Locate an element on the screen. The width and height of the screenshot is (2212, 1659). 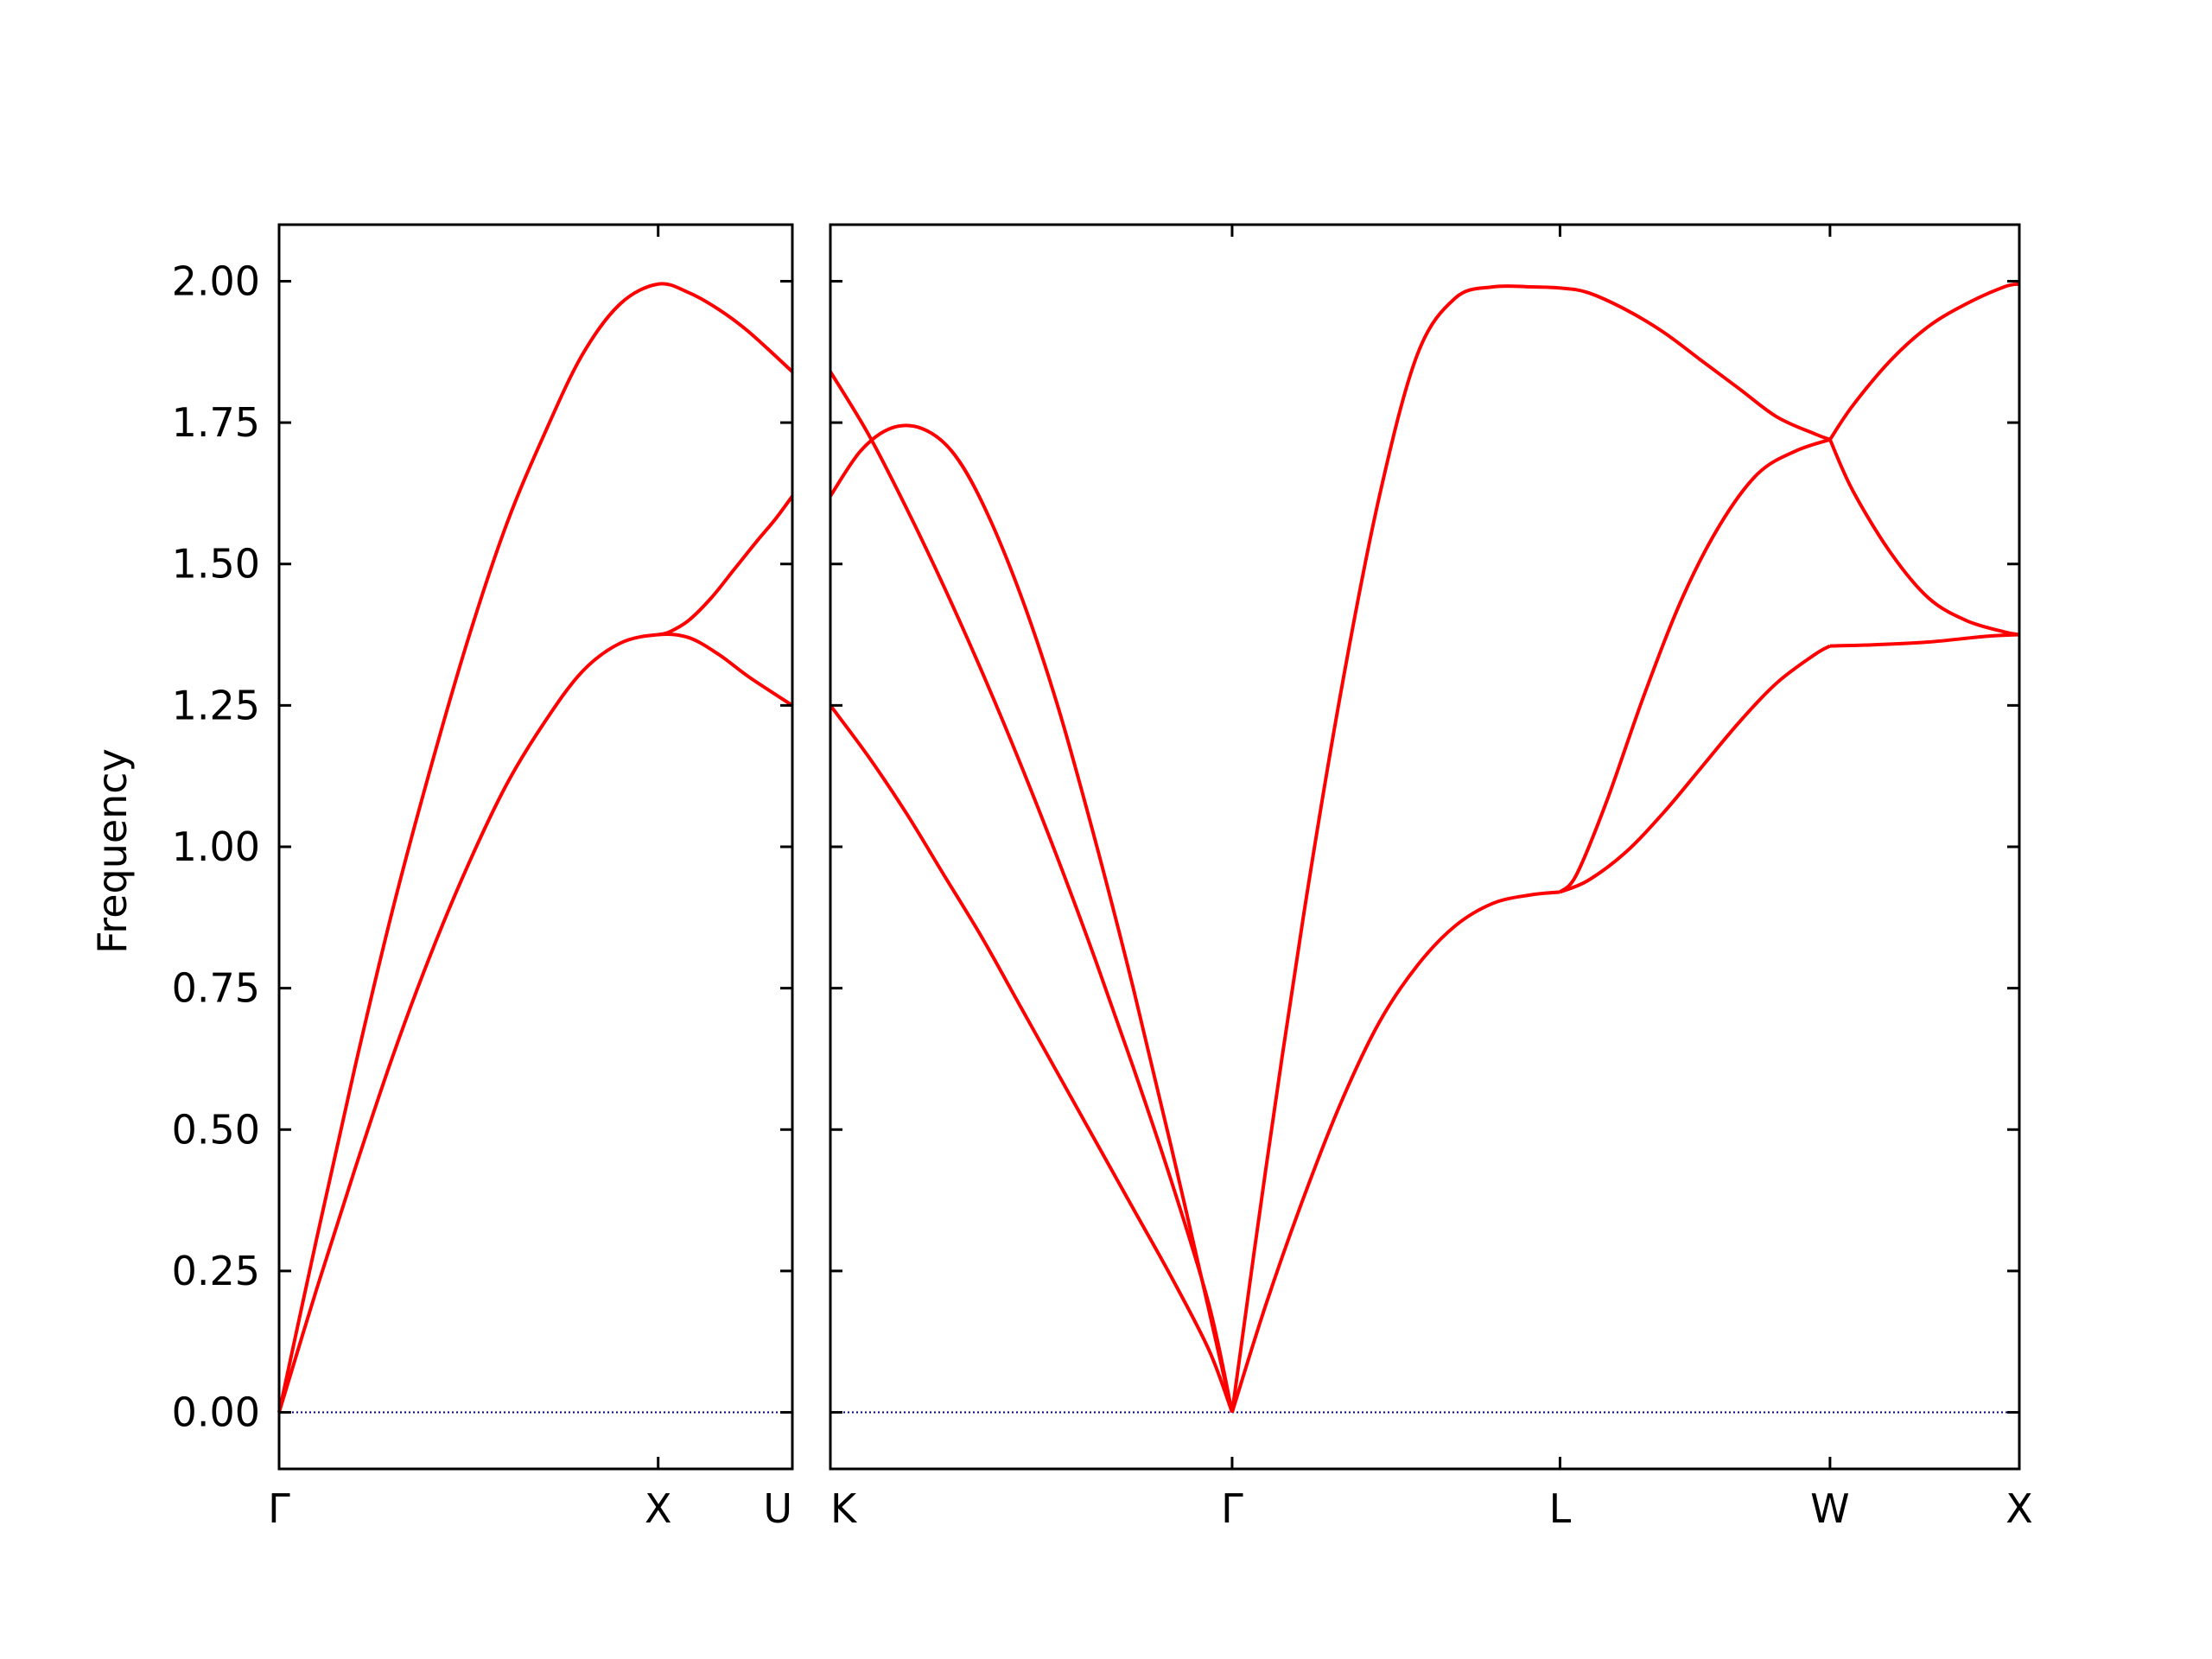
x-tick-label: U is located at coordinates (777, 1508).